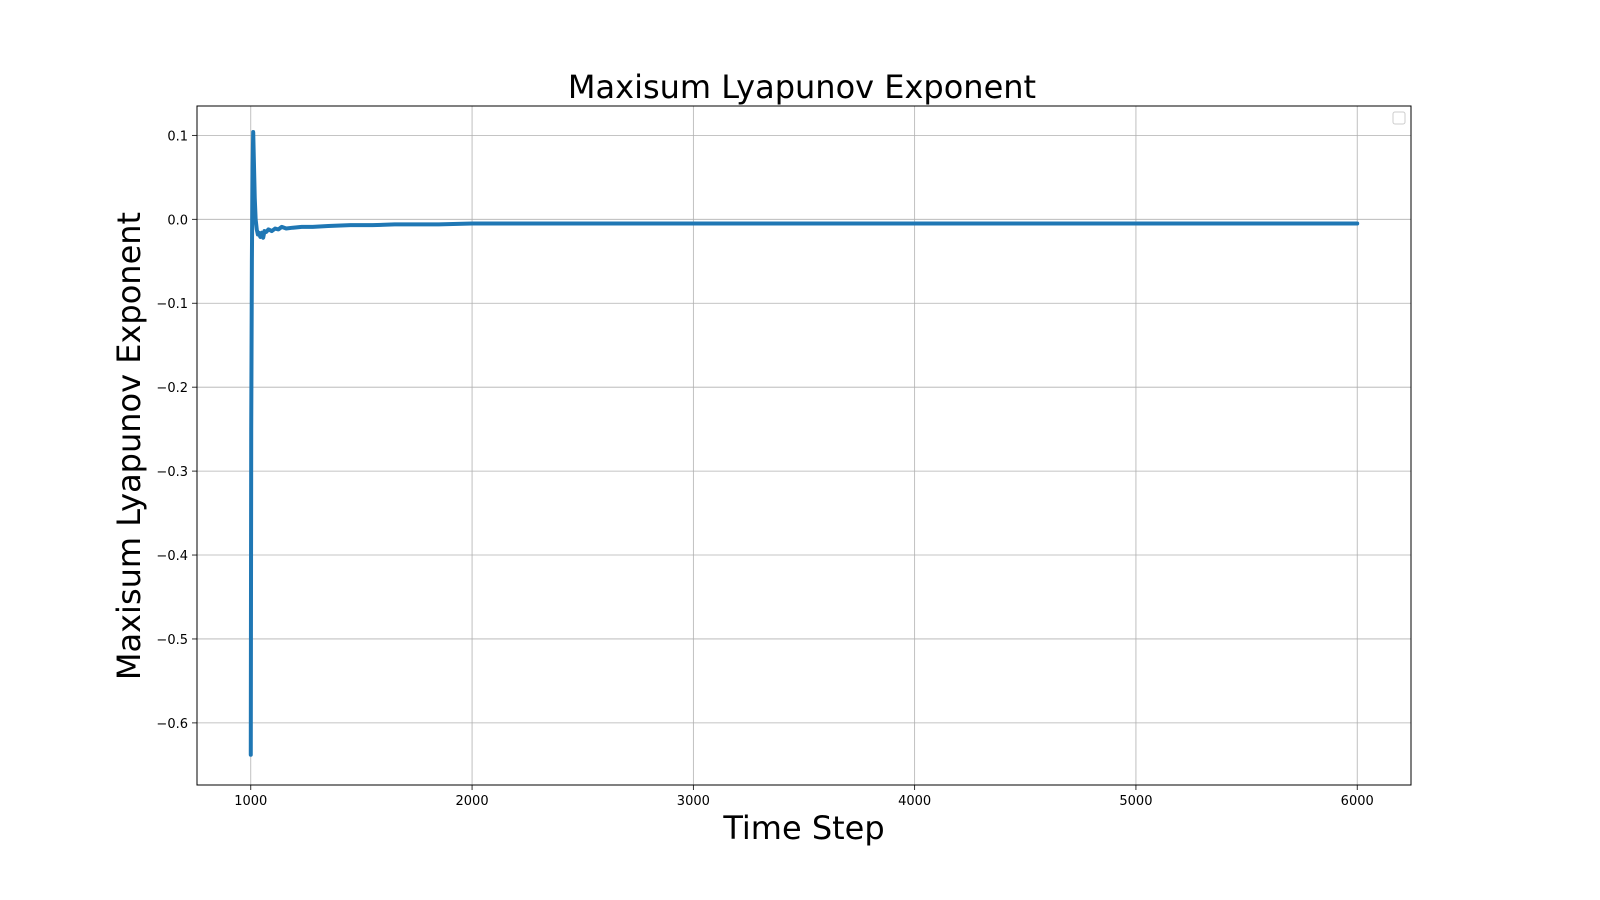 Image resolution: width=1600 pixels, height=900 pixels. What do you see at coordinates (129, 446) in the screenshot?
I see `y-axis-label: Maxisum Lyapunov Exponent` at bounding box center [129, 446].